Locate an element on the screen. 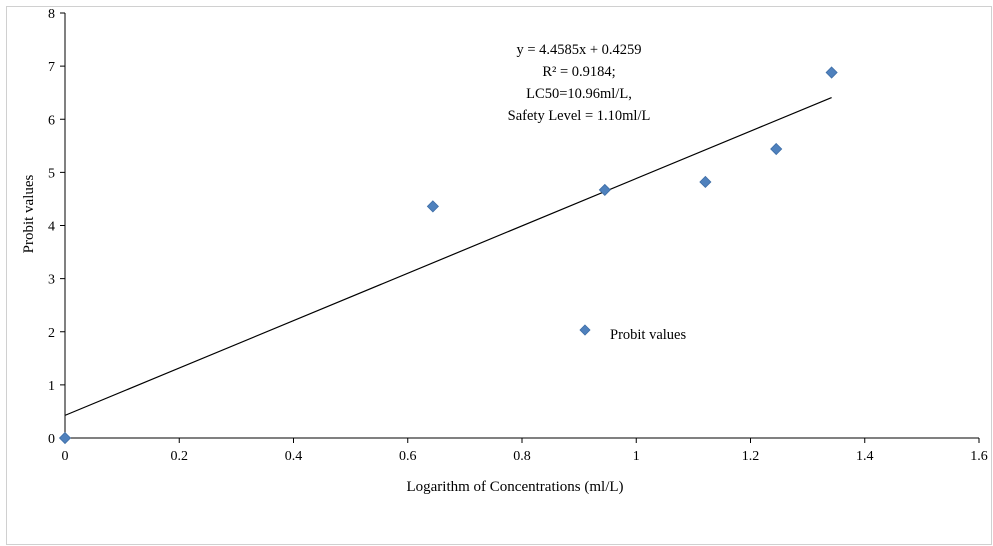 This screenshot has width=993, height=546. legend-label: Probit values is located at coordinates (648, 335).